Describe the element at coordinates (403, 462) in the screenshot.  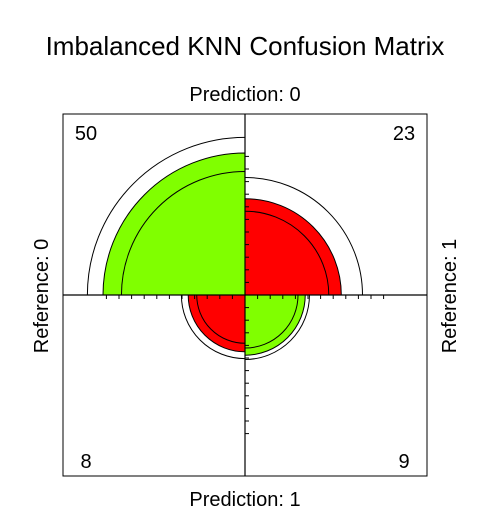
I see `count-label-prediction-1-reference-1: 9` at that location.